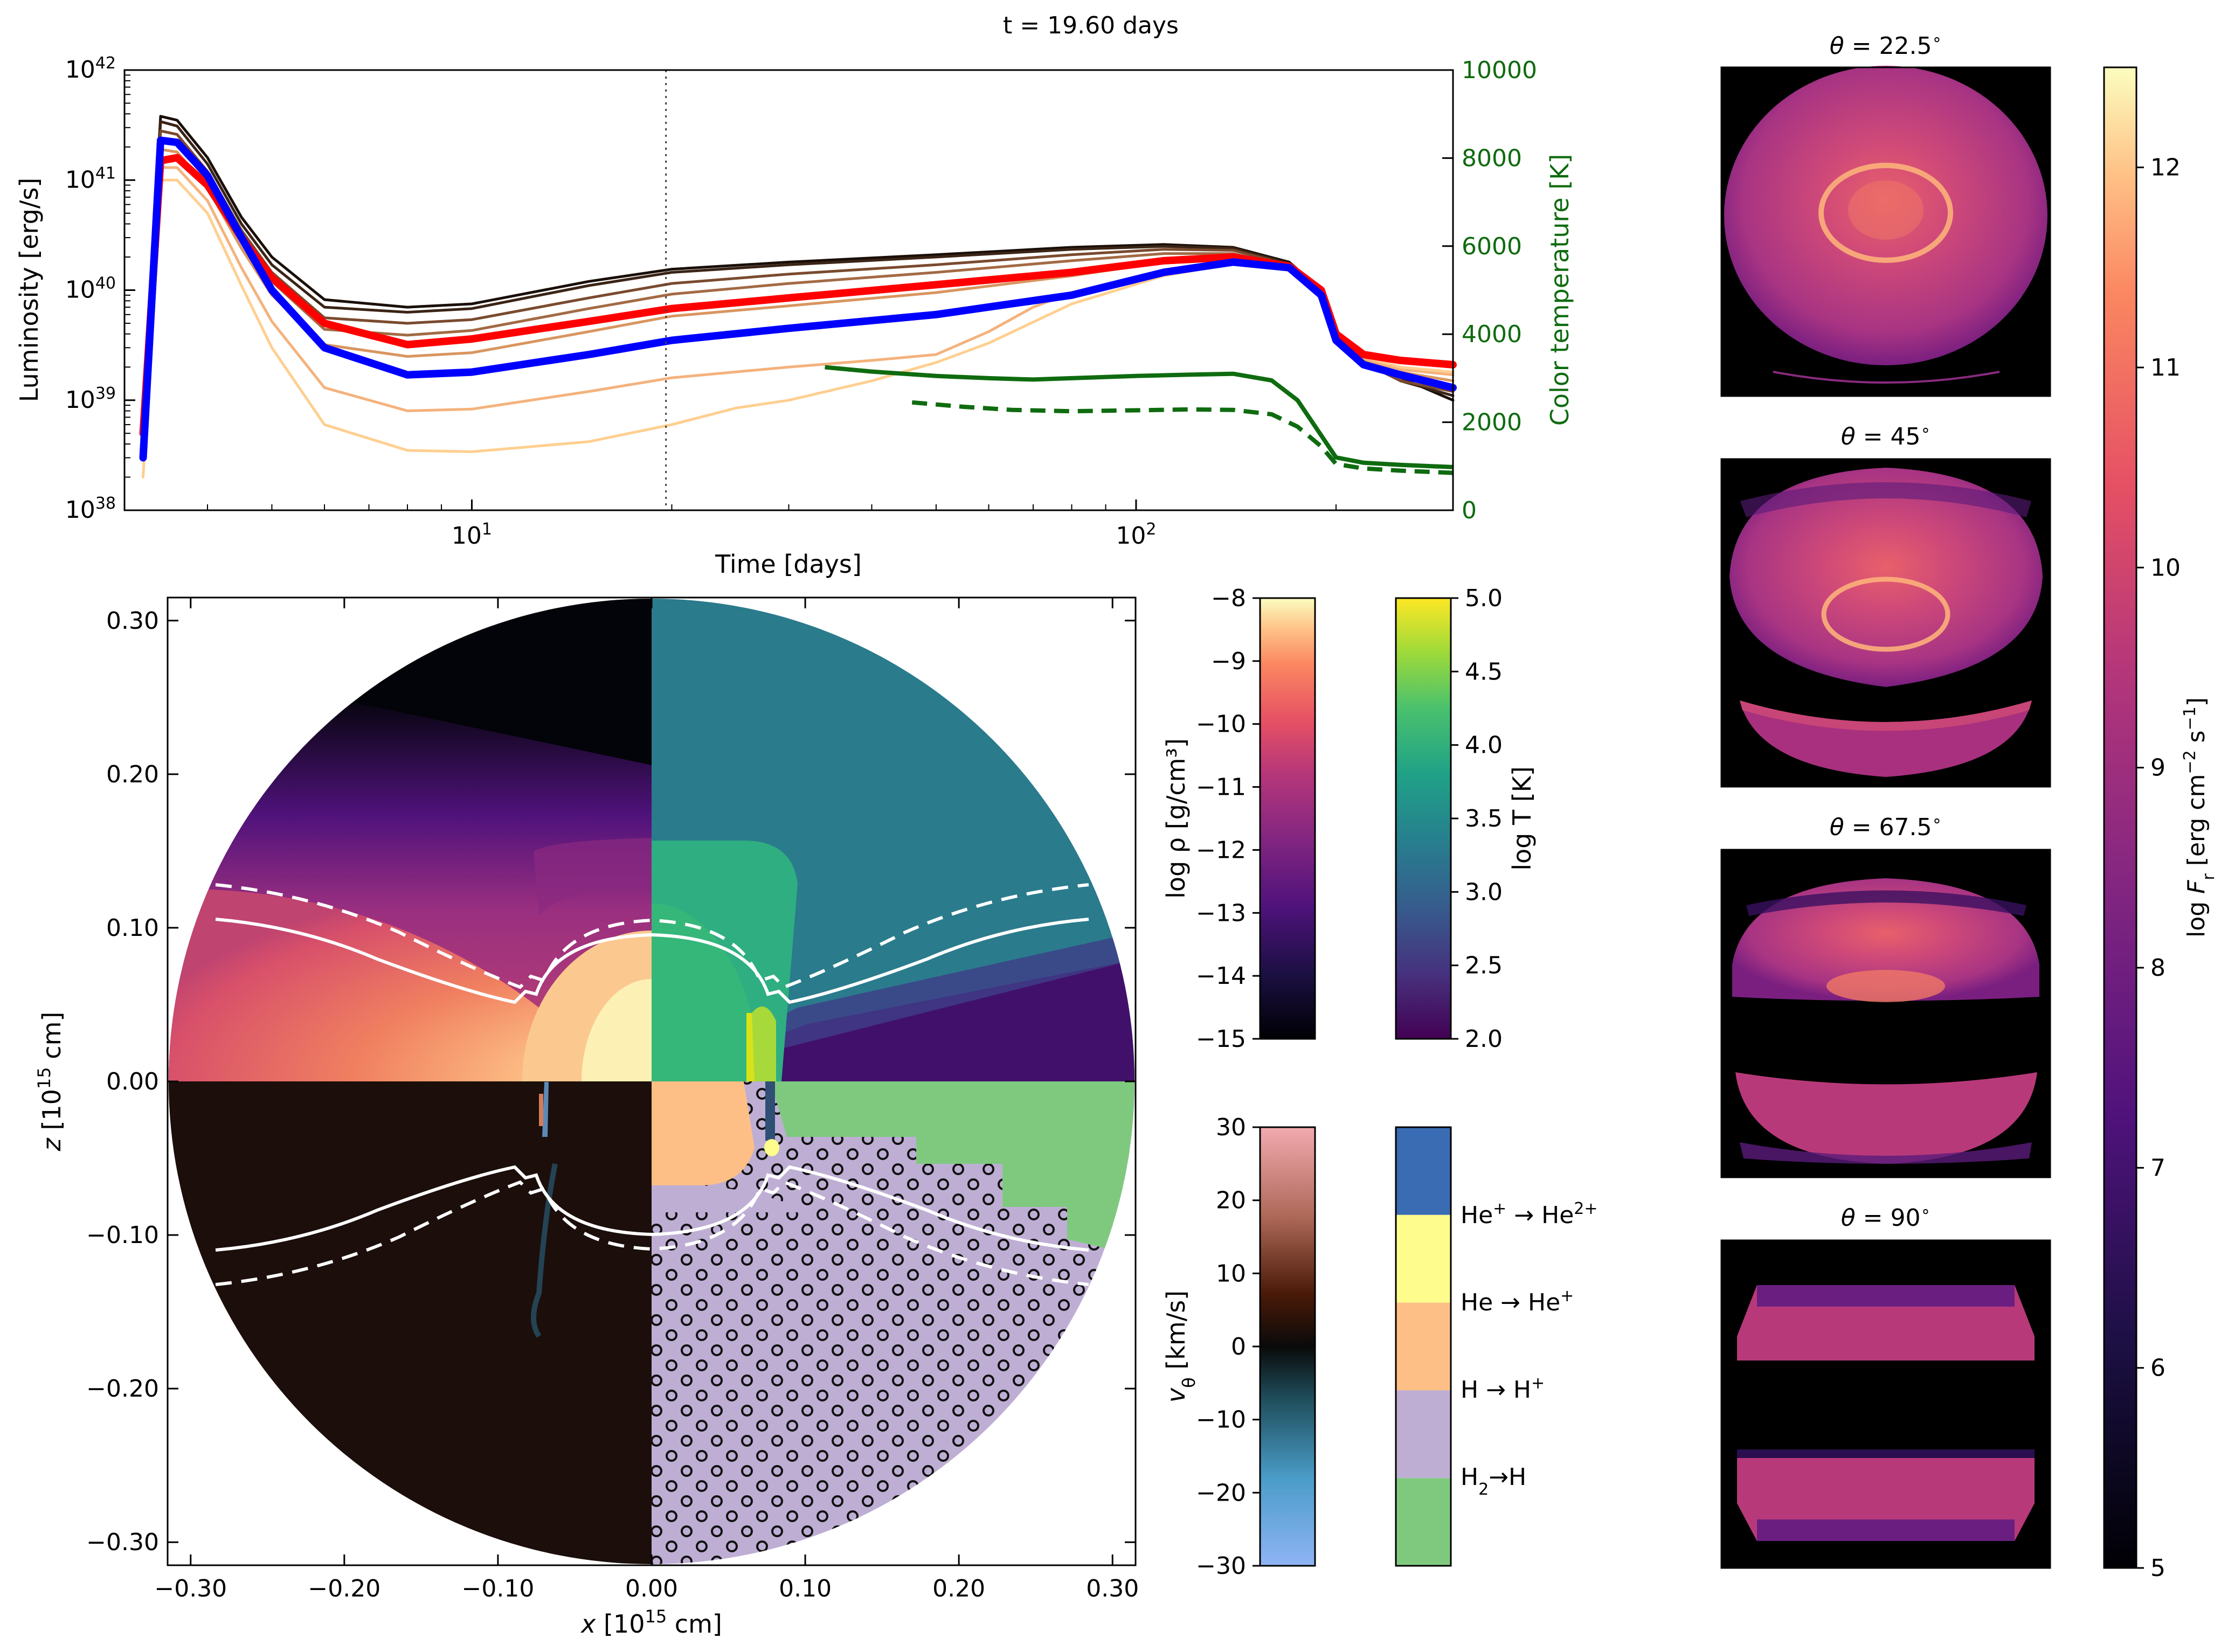  I want to click on colorbar-tick-label: 5, so click(2157, 1568).